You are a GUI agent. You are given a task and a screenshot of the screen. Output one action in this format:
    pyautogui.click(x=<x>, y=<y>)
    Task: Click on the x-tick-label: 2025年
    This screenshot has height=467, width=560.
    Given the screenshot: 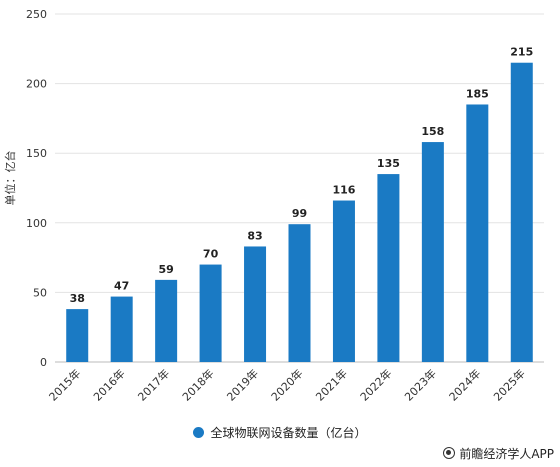 What is the action you would take?
    pyautogui.click(x=508, y=384)
    